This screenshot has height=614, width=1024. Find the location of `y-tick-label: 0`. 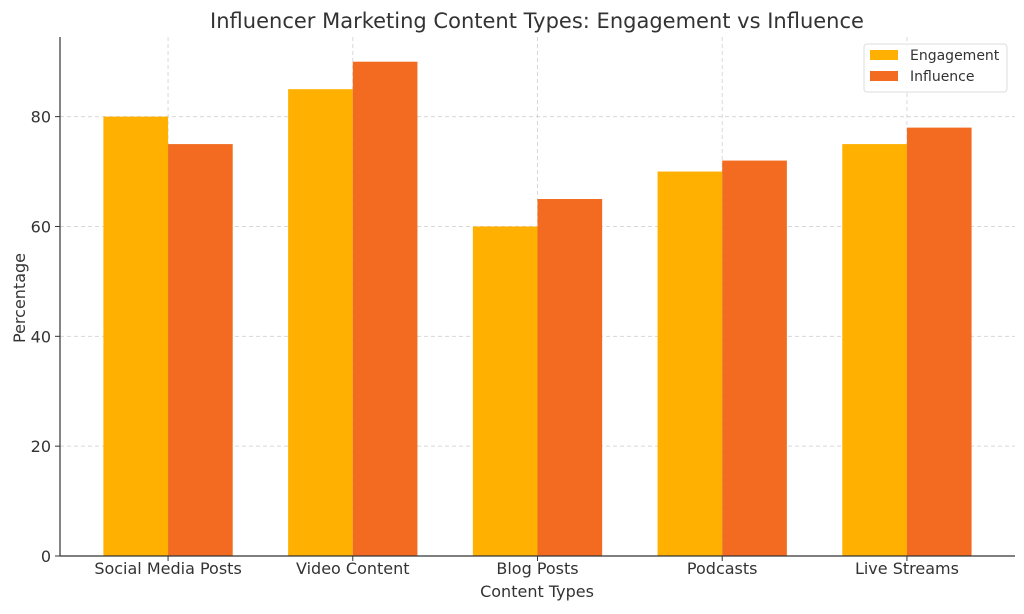

y-tick-label: 0 is located at coordinates (46, 556).